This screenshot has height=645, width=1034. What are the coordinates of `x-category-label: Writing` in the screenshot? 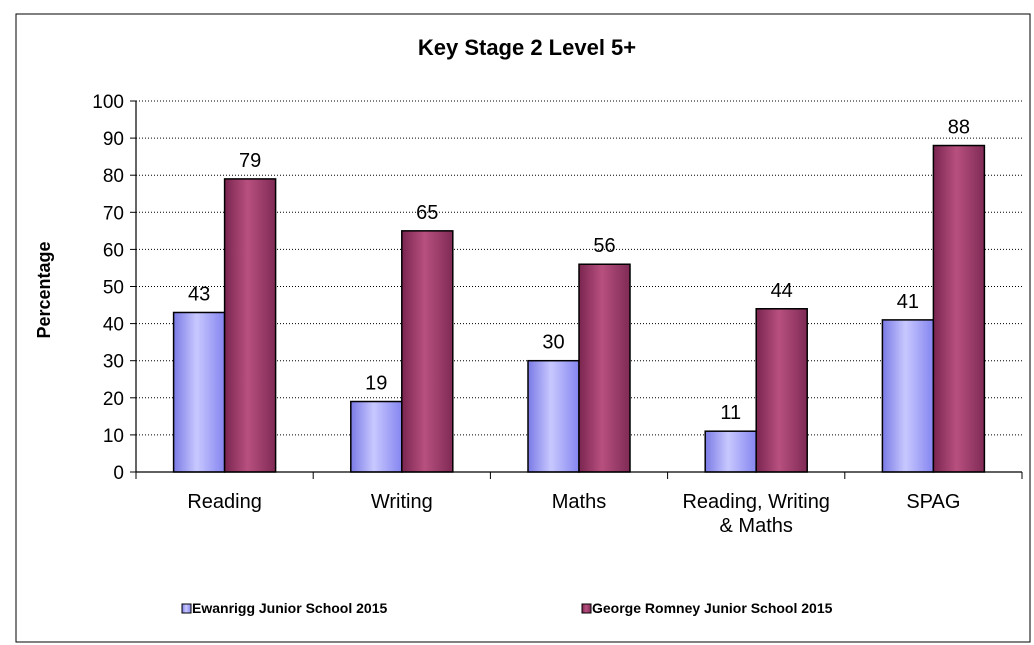 It's located at (402, 502).